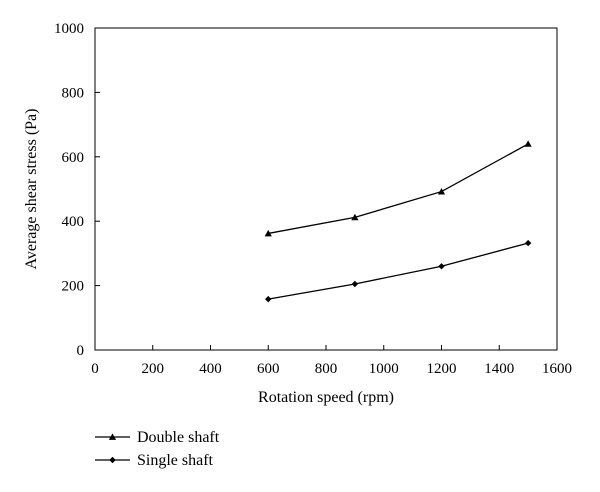  Describe the element at coordinates (210, 369) in the screenshot. I see `x-tick-label: 400` at that location.